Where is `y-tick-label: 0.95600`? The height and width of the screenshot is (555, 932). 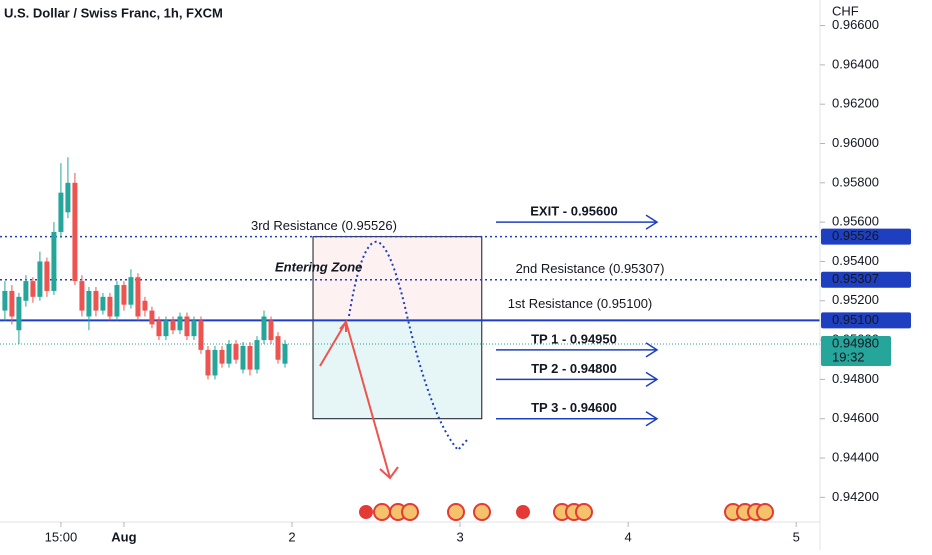 y-tick-label: 0.95600 is located at coordinates (855, 221).